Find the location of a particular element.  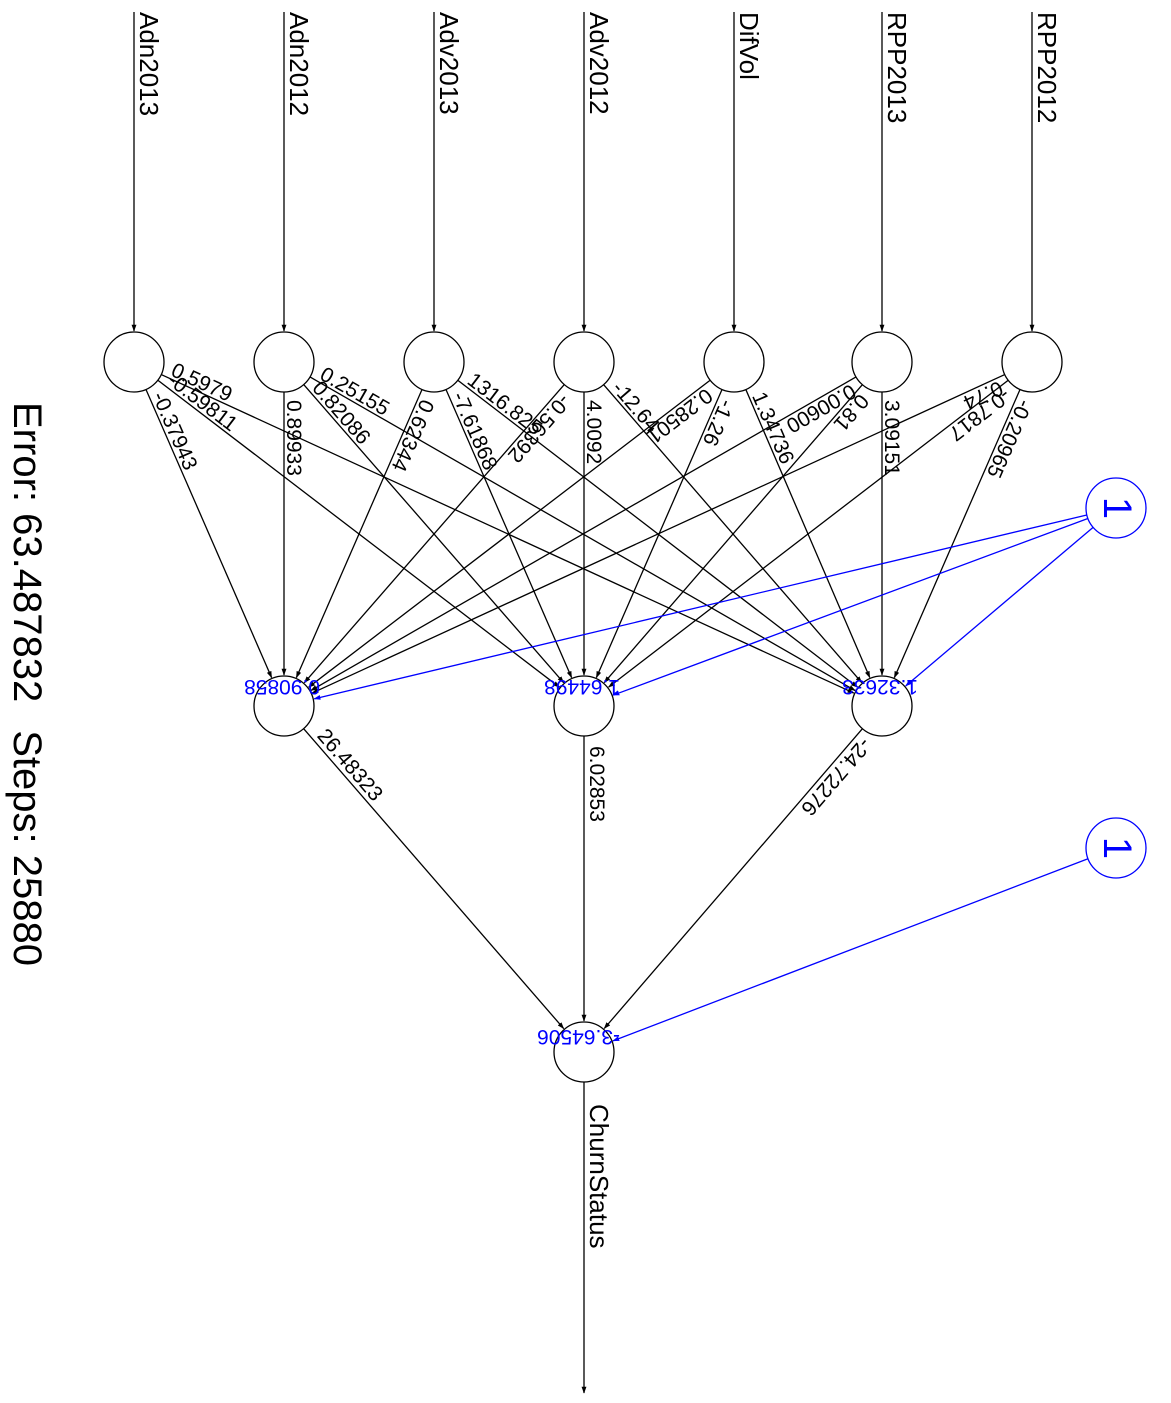

weight-label: 3.09151 is located at coordinates (891, 438).